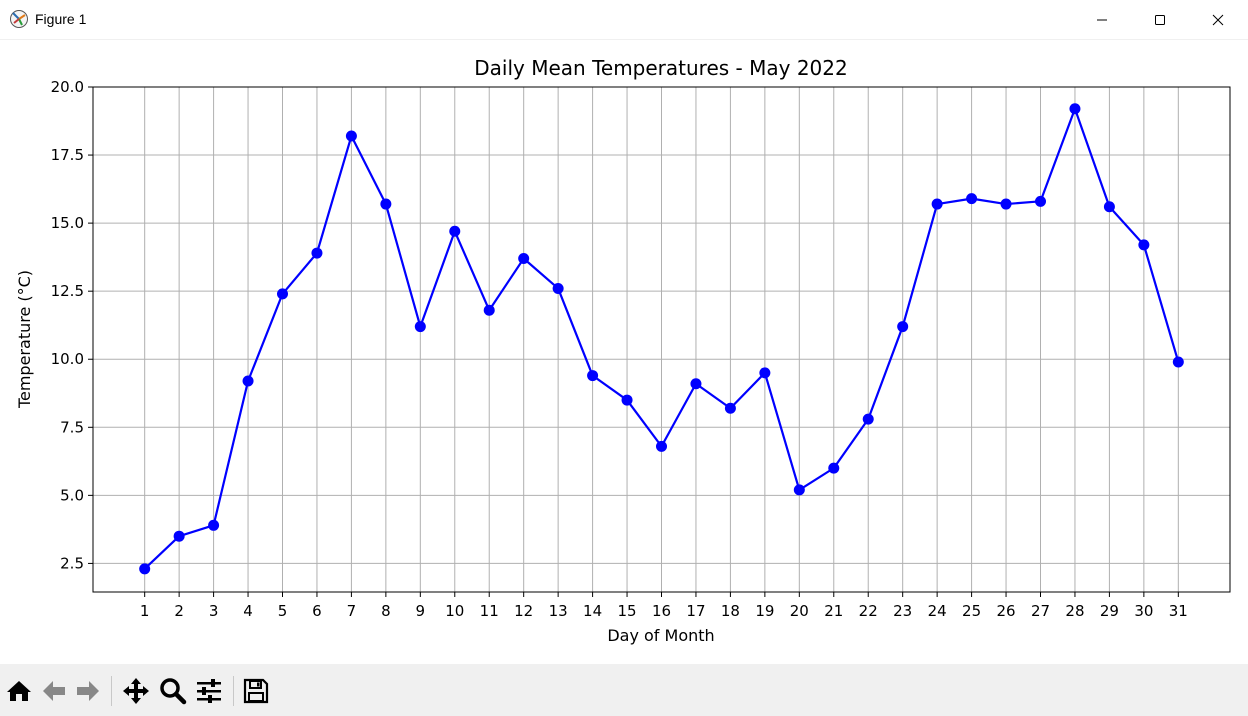  Describe the element at coordinates (67, 359) in the screenshot. I see `y-tick-label: 10.0` at that location.